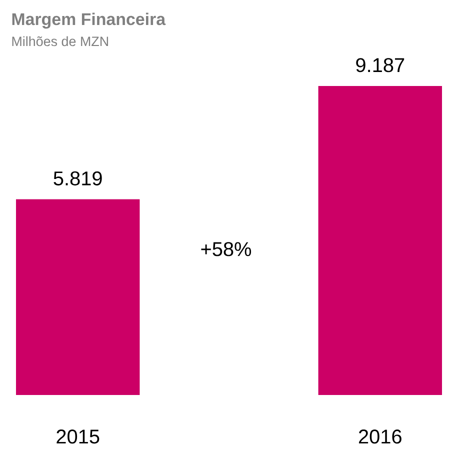  Describe the element at coordinates (380, 65) in the screenshot. I see `data-label: 9.187` at that location.